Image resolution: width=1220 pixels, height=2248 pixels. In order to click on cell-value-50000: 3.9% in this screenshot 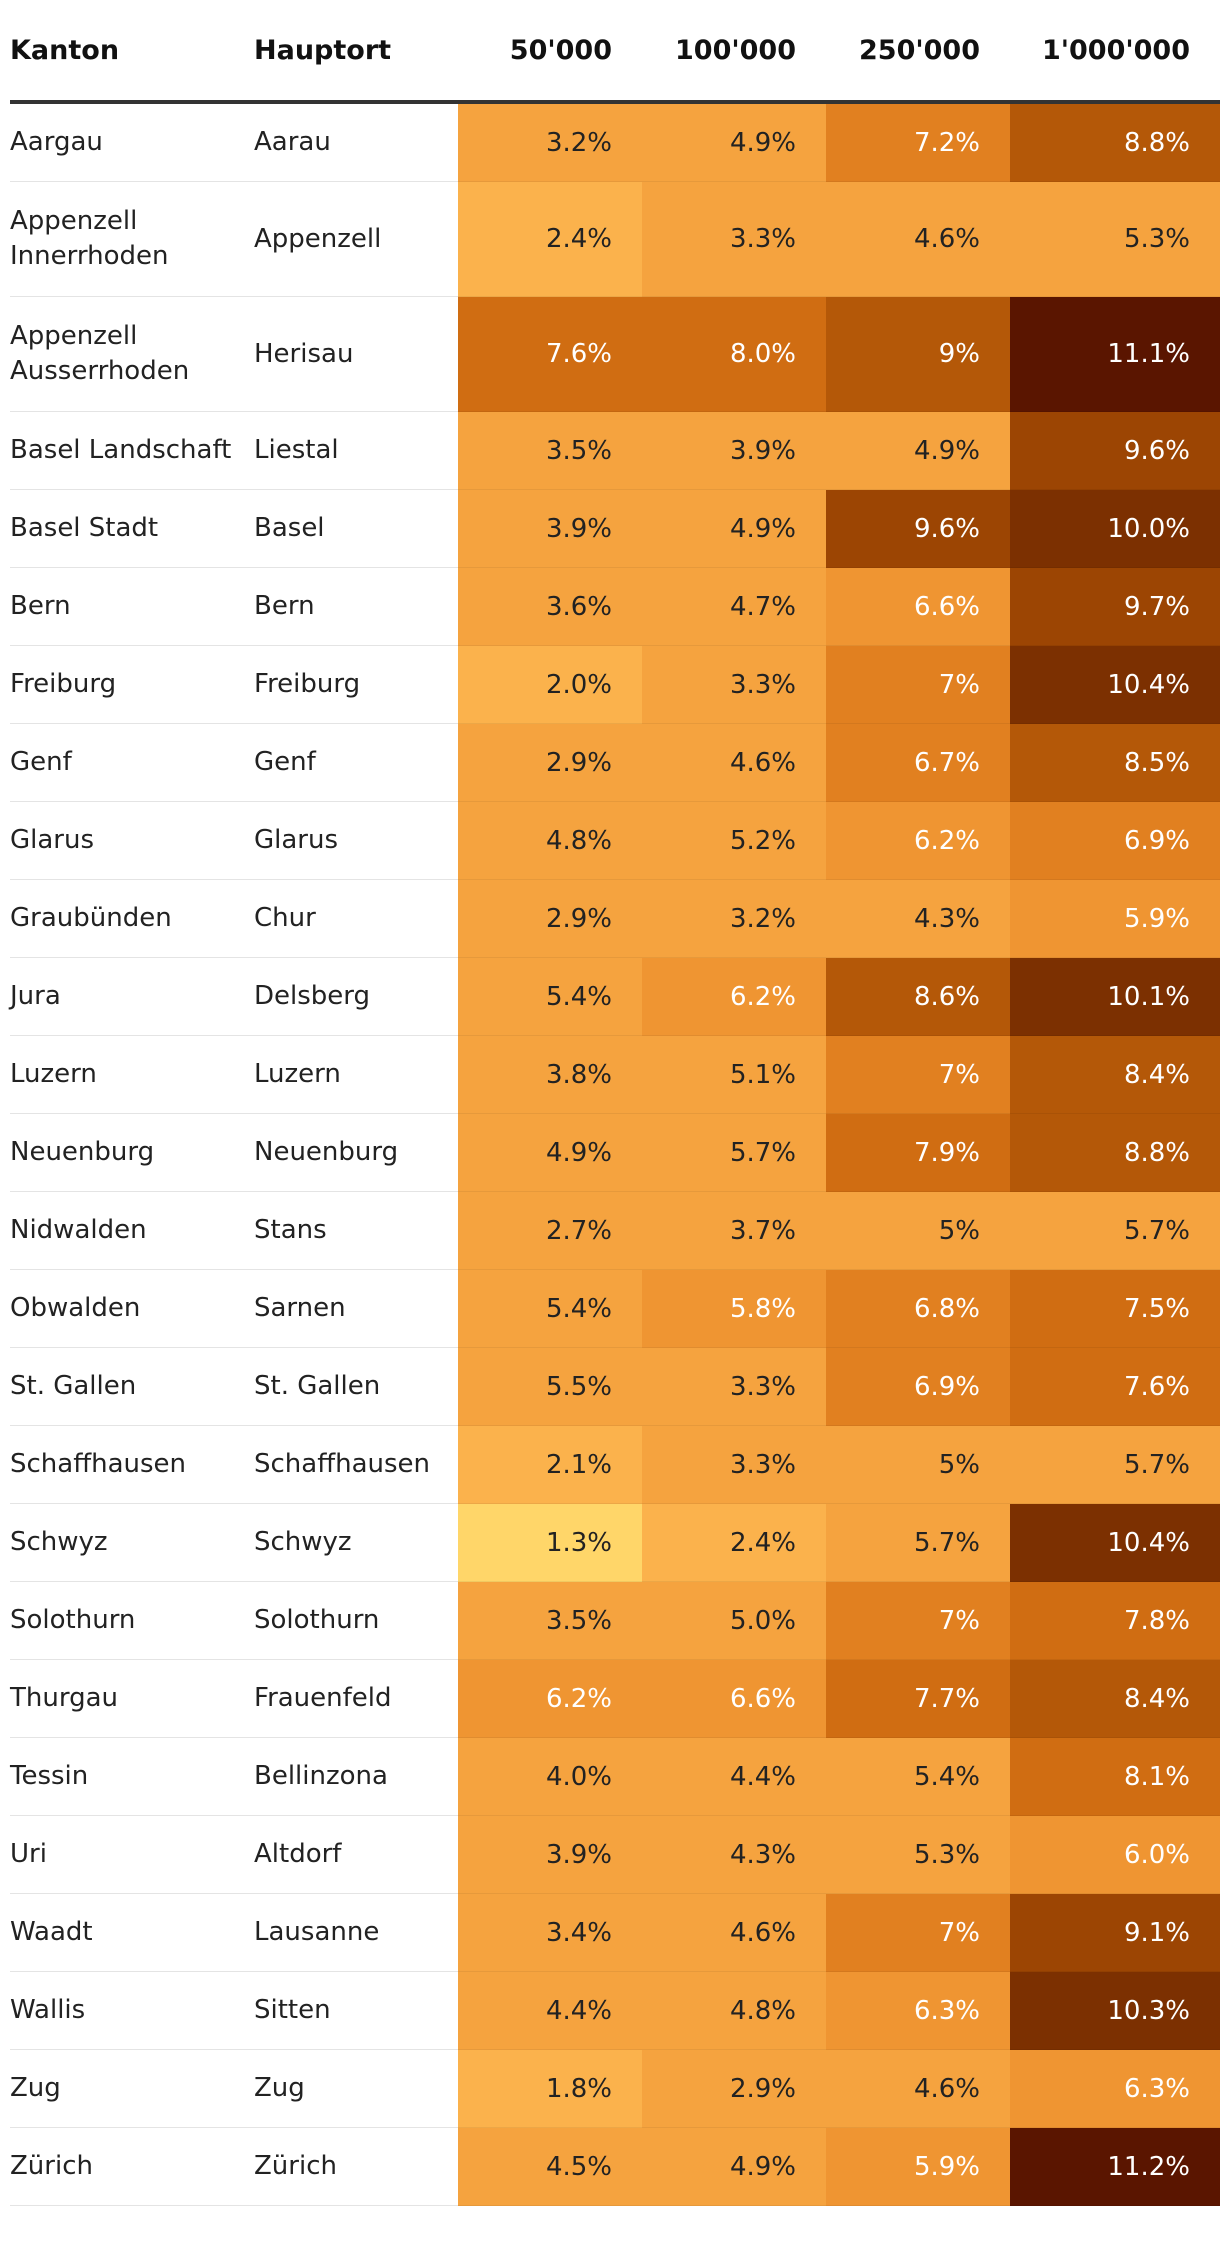, I will do `click(550, 528)`.